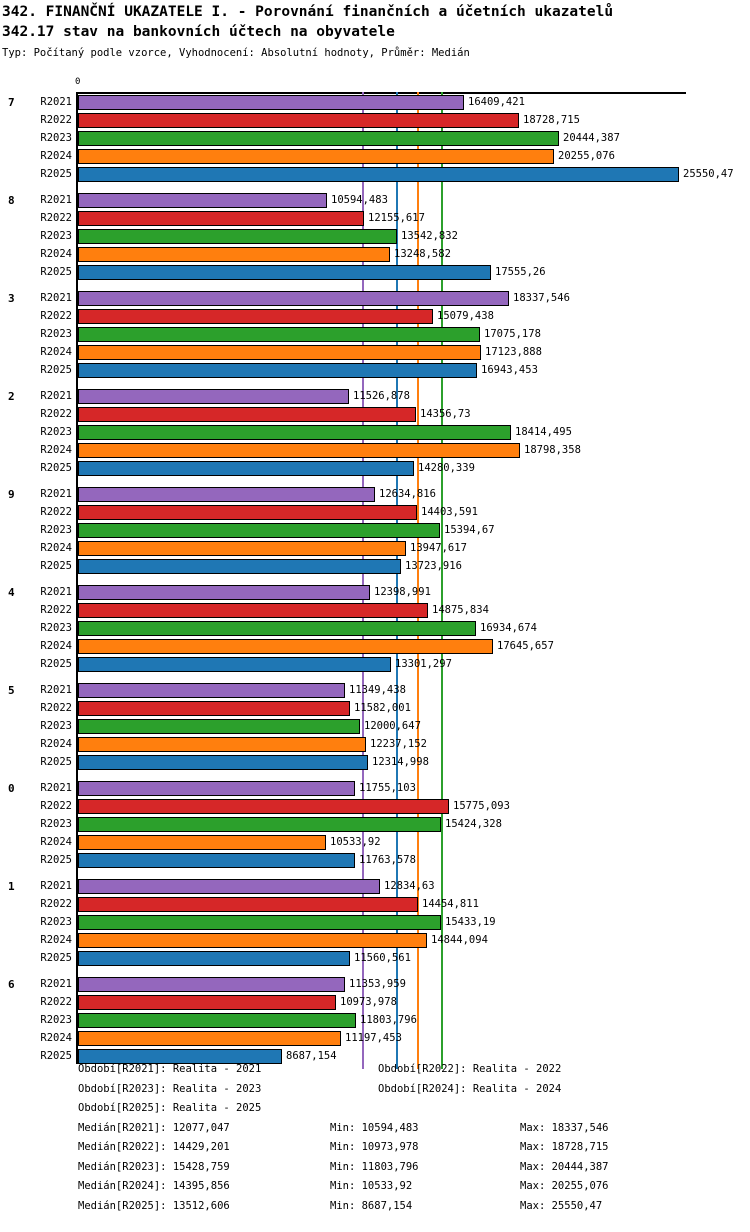  I want to click on min-stat: Min: 11803,796, so click(374, 1166).